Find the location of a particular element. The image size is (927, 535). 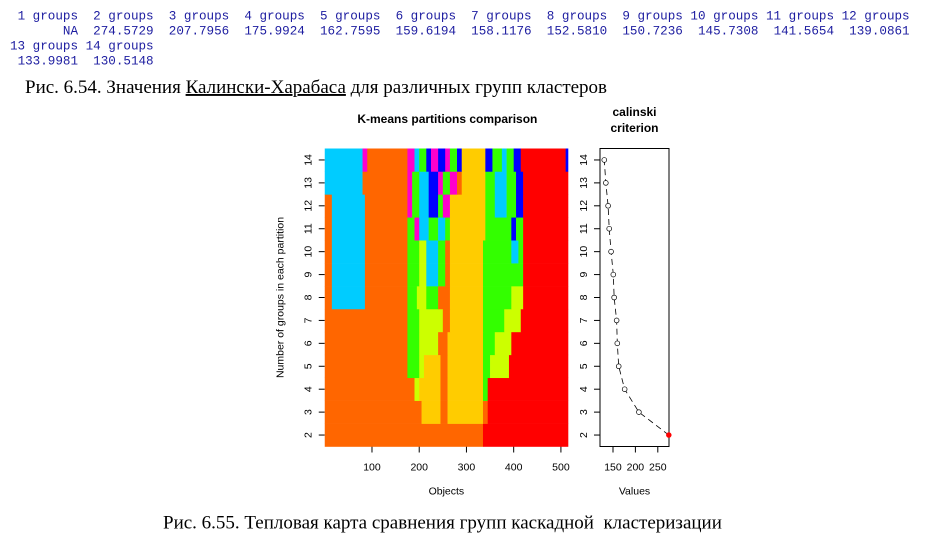

x-tick-label: 200 is located at coordinates (636, 467).